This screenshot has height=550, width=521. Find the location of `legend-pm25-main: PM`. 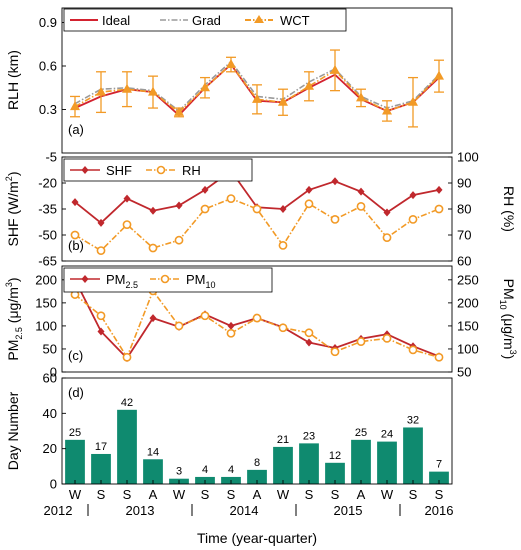

legend-pm25-main: PM is located at coordinates (116, 279).